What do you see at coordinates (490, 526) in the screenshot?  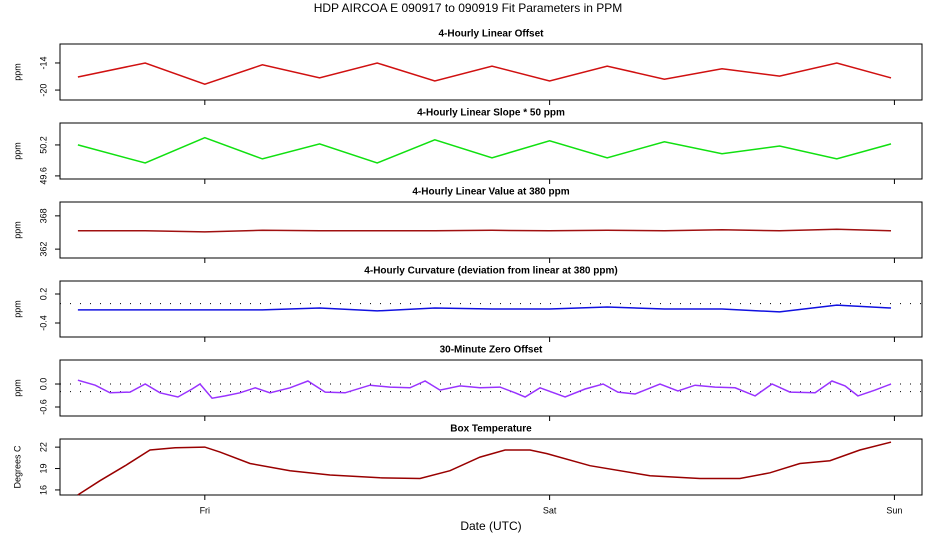 I see `x-axis-label: Date (UTC)` at bounding box center [490, 526].